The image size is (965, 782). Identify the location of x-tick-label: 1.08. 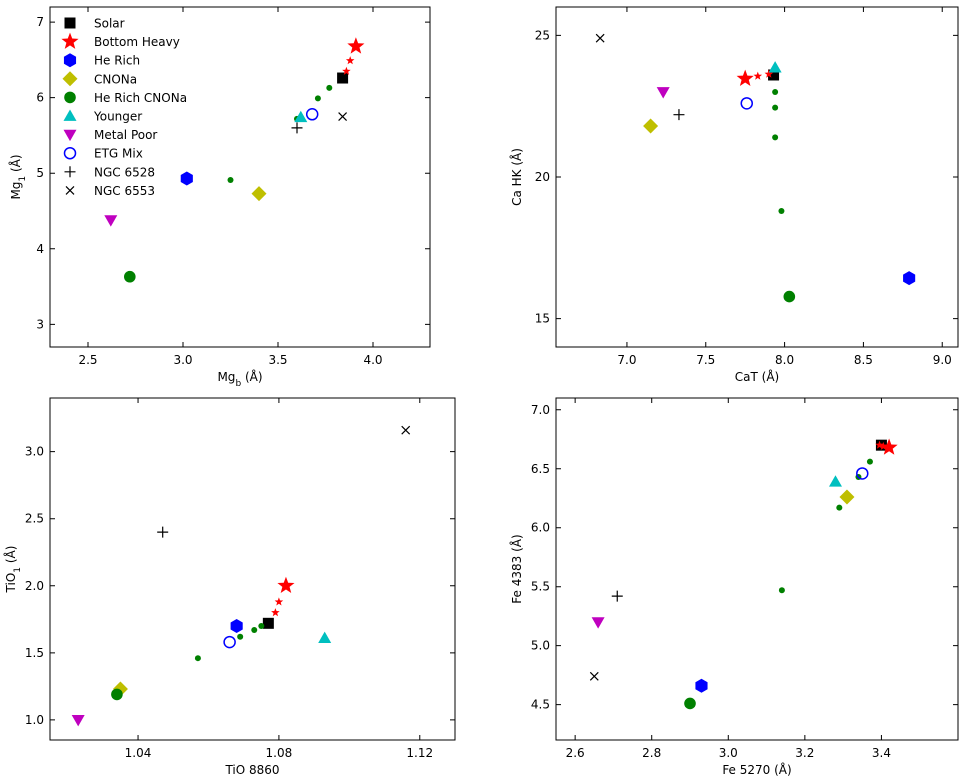
(279, 753).